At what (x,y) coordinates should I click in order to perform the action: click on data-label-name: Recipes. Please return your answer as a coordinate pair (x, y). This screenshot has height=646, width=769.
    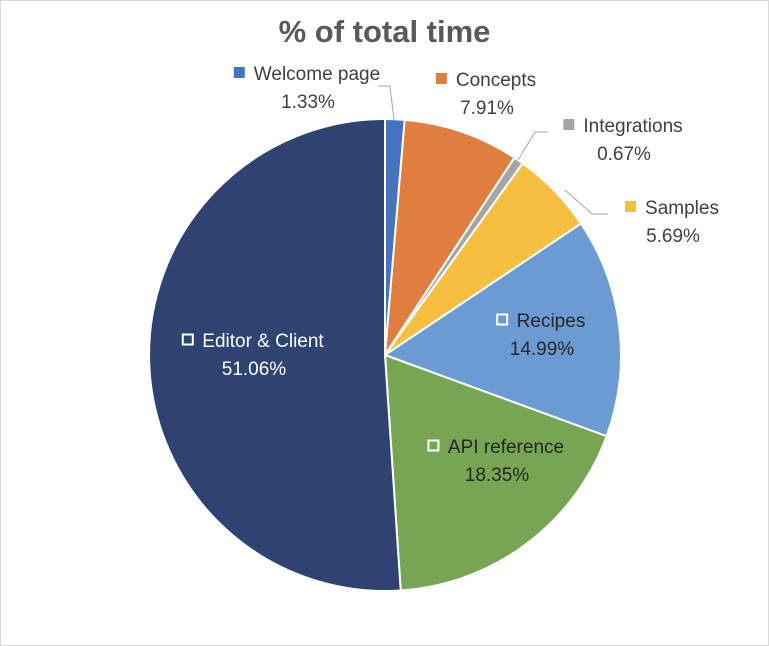
    Looking at the image, I should click on (551, 321).